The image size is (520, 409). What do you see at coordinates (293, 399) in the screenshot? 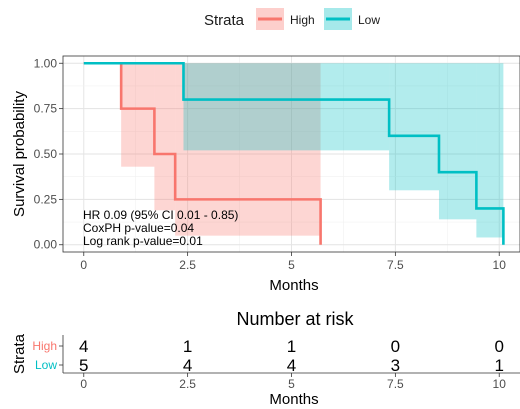
I see `risk-table-x-label: Months` at bounding box center [293, 399].